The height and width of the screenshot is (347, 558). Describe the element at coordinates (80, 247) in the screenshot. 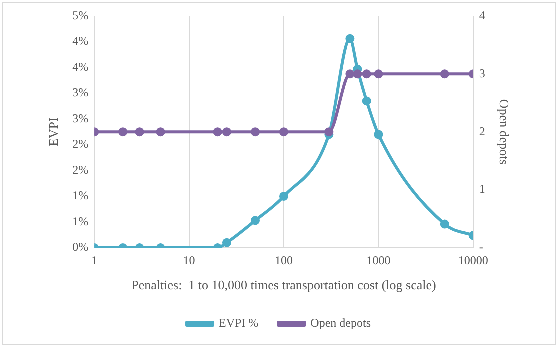

I see `y-tick-label: 0%` at that location.